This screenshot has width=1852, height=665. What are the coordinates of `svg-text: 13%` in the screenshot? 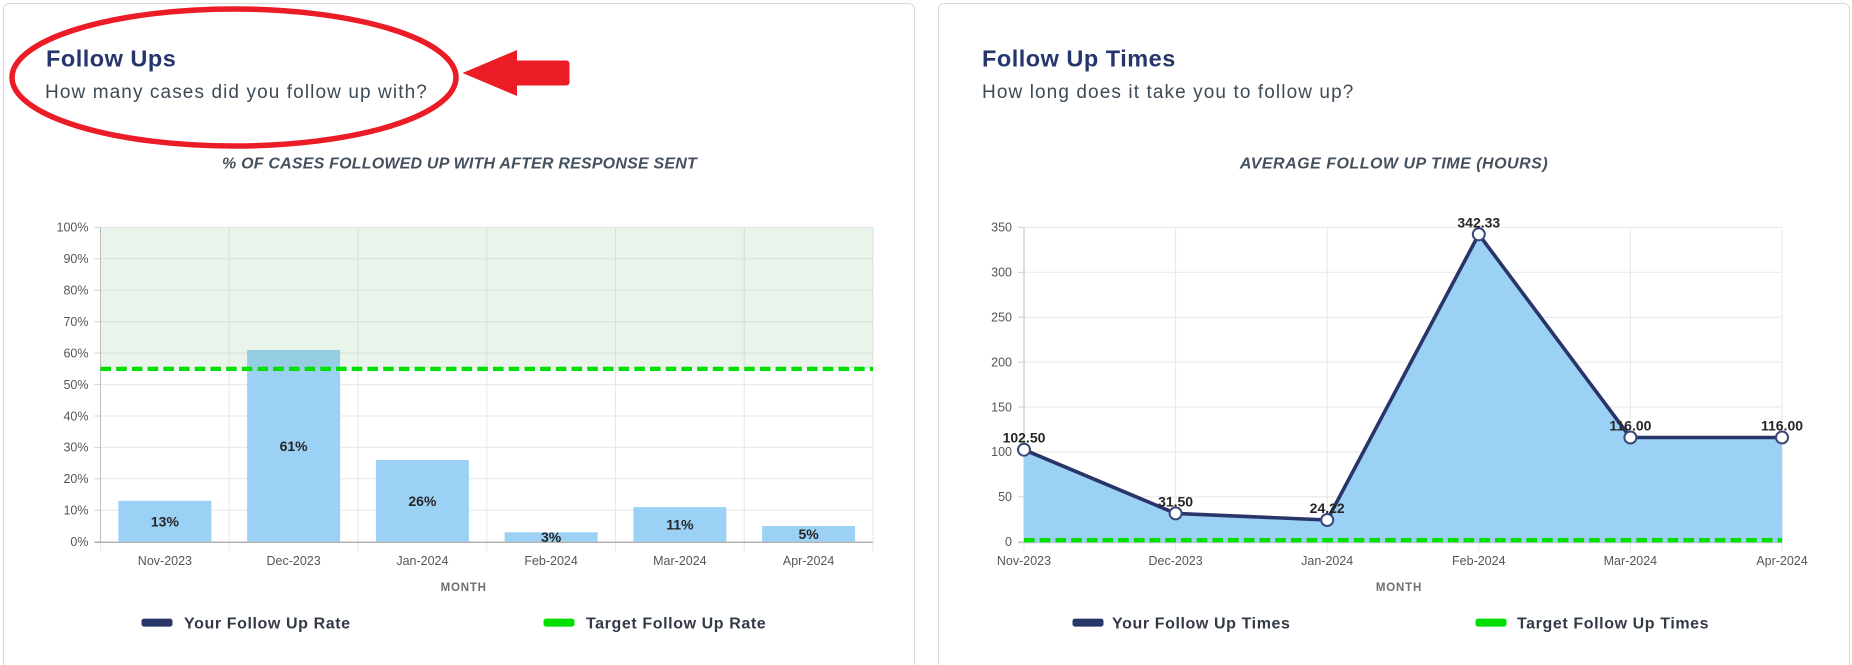 It's located at (165, 521).